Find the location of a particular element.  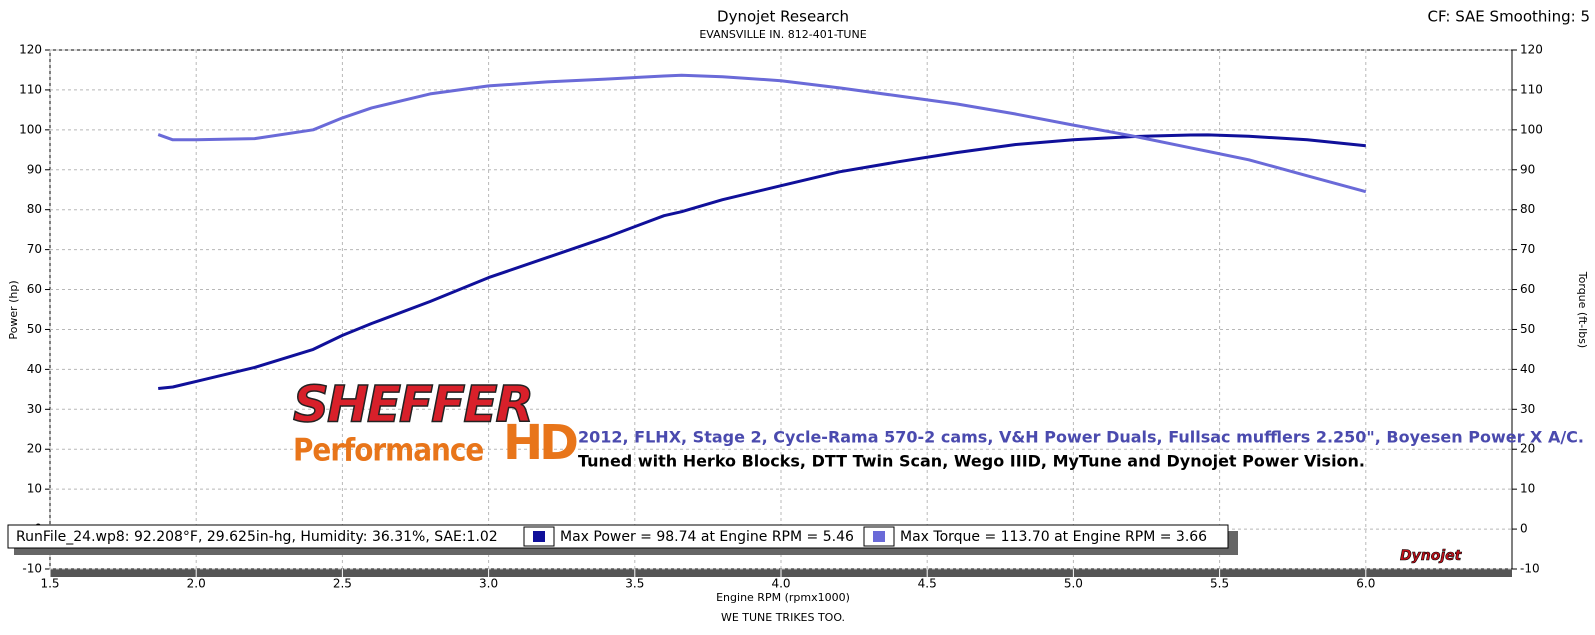

y2-tick-label: 50 is located at coordinates (1527, 329).